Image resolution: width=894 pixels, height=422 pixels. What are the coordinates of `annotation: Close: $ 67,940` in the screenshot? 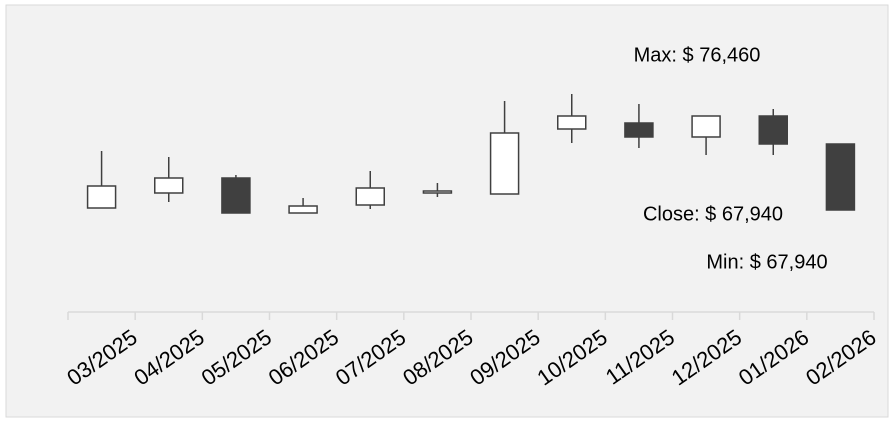 It's located at (713, 214).